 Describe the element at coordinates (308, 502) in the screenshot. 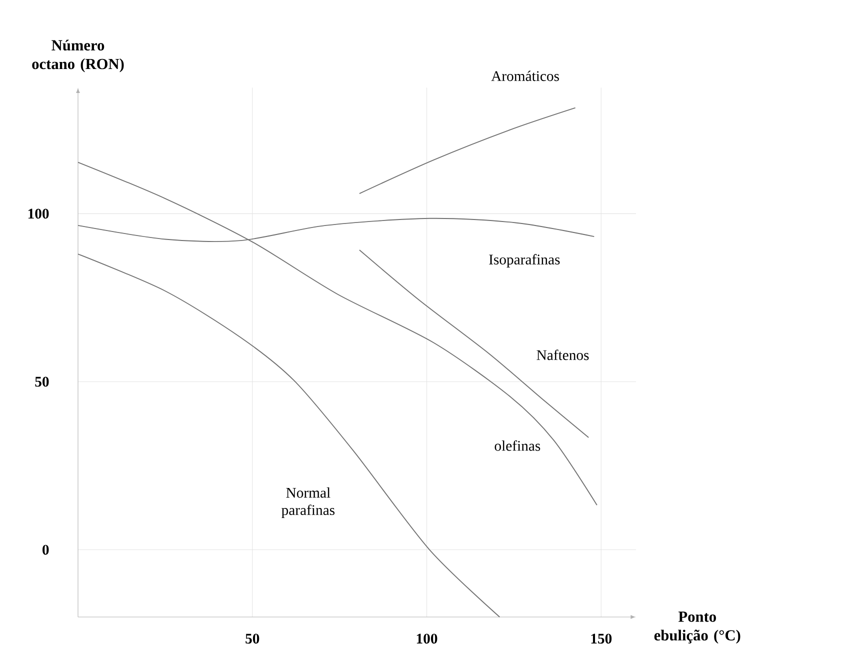

I see `text: Normal parafinas` at that location.